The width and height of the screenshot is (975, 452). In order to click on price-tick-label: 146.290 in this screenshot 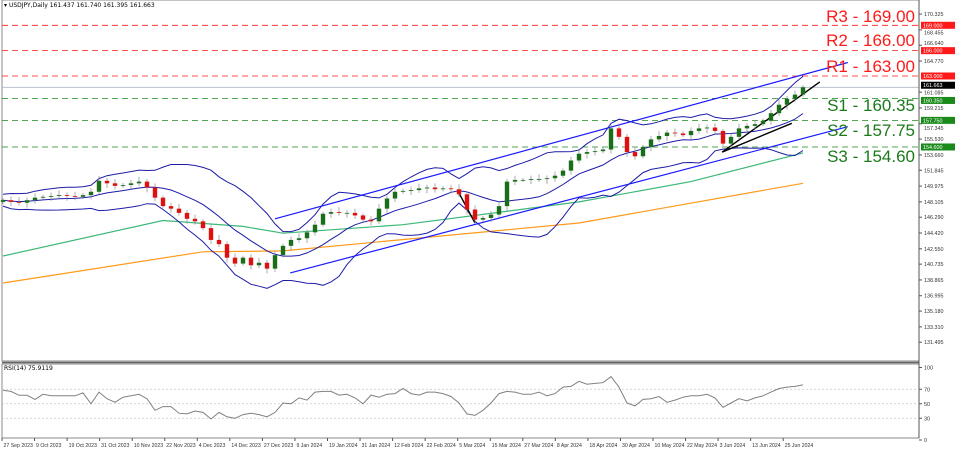, I will do `click(934, 218)`.